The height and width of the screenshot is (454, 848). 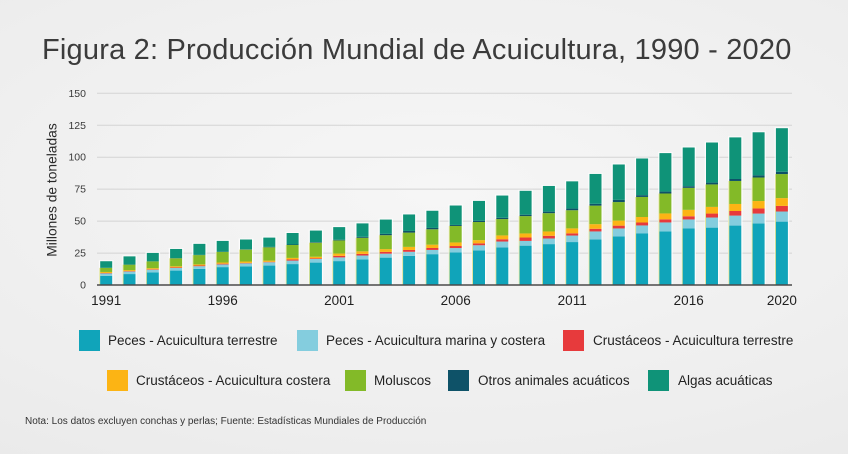 I want to click on svg-text: 25, so click(x=80, y=254).